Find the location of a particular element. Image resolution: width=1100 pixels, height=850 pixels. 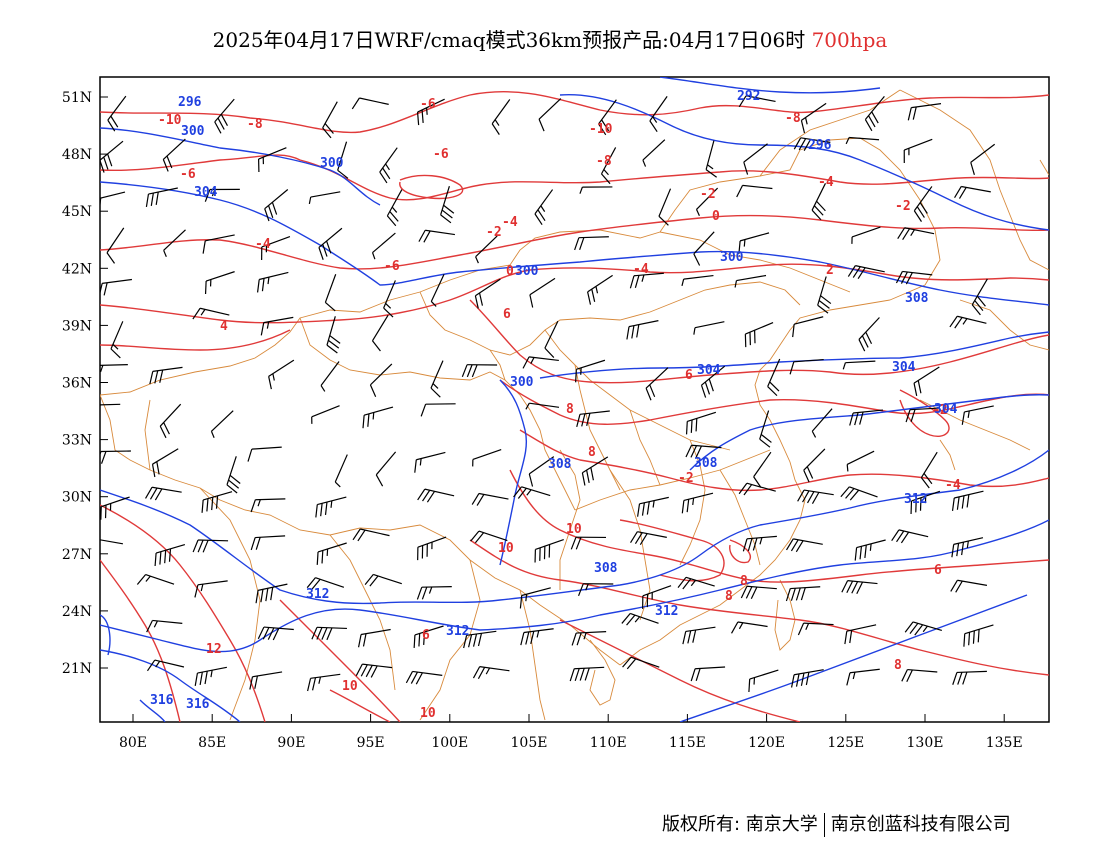

lon-label: 95E is located at coordinates (371, 743).